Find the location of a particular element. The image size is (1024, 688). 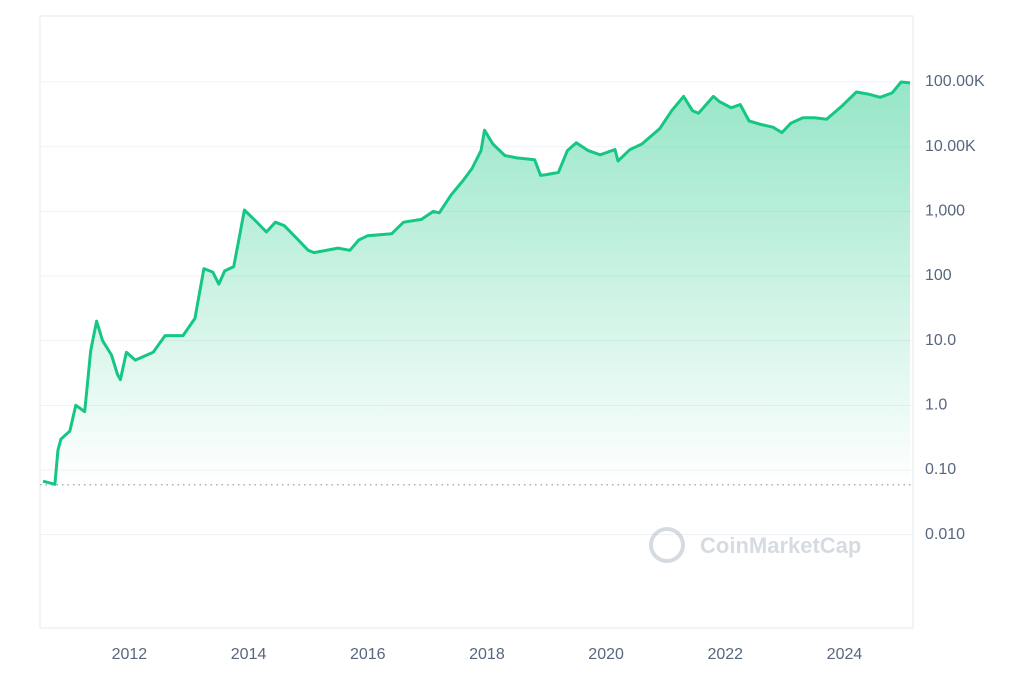

y-tick-label: 0.10 is located at coordinates (940, 469).